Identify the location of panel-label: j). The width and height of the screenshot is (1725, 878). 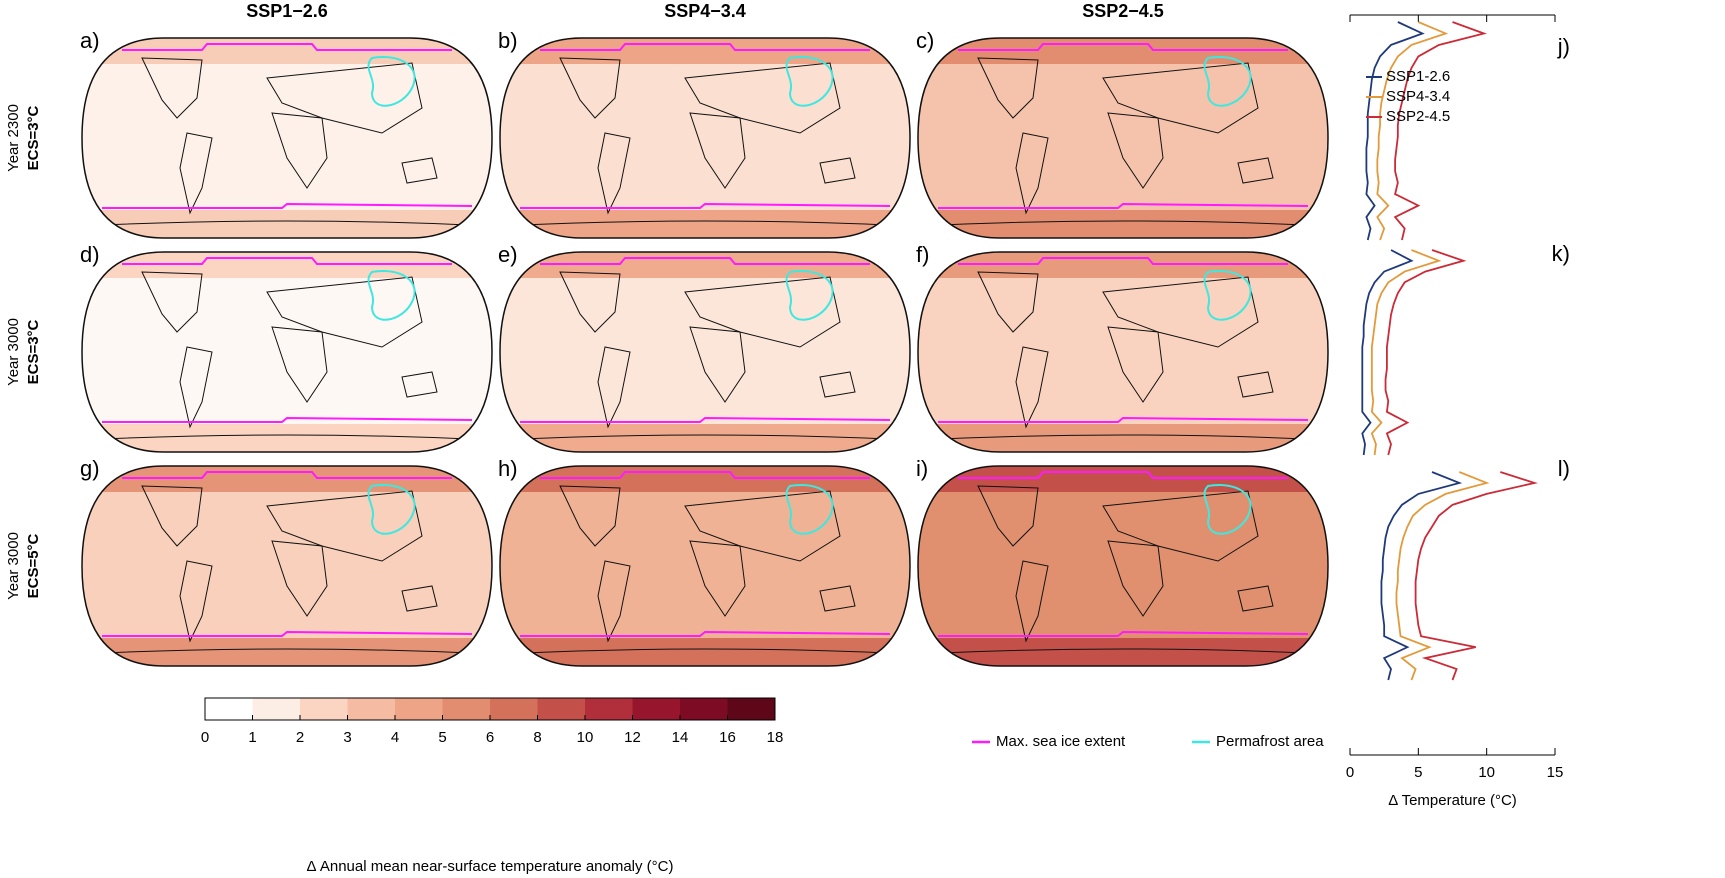
(1563, 46).